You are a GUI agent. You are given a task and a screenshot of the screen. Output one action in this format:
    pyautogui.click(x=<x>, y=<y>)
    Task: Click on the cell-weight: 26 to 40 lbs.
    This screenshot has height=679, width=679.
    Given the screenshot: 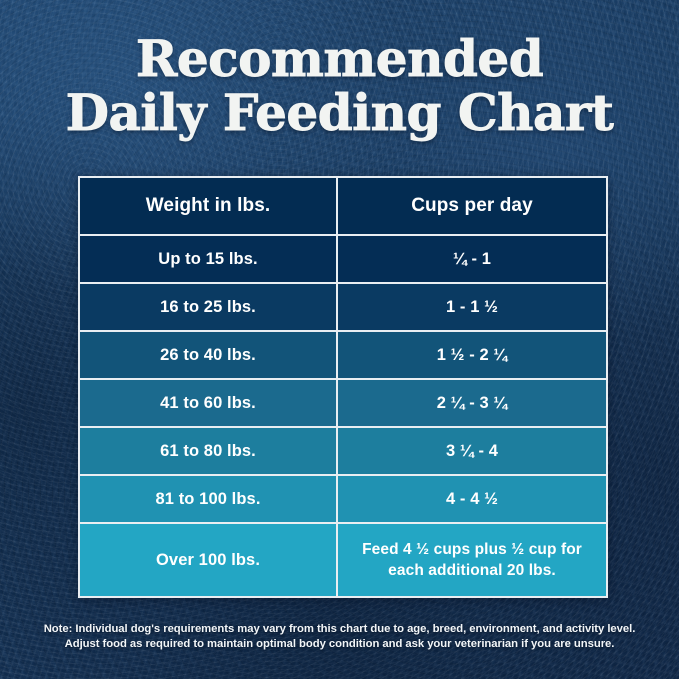 What is the action you would take?
    pyautogui.click(x=209, y=356)
    